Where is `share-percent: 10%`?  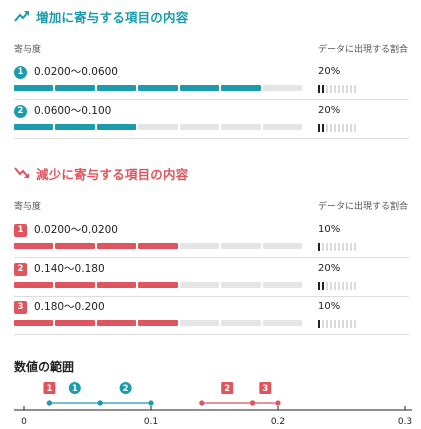 share-percent: 10% is located at coordinates (329, 229).